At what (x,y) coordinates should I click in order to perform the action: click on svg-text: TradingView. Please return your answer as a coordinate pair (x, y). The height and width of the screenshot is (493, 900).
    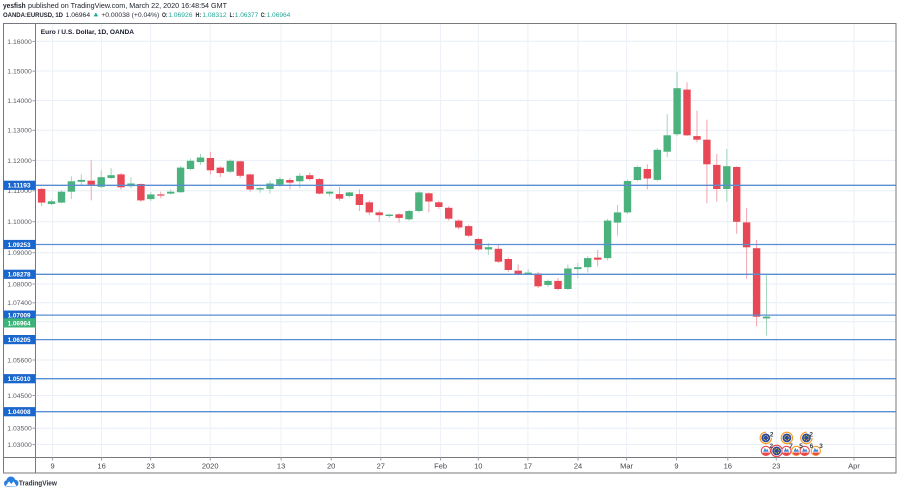
    Looking at the image, I should click on (38, 482).